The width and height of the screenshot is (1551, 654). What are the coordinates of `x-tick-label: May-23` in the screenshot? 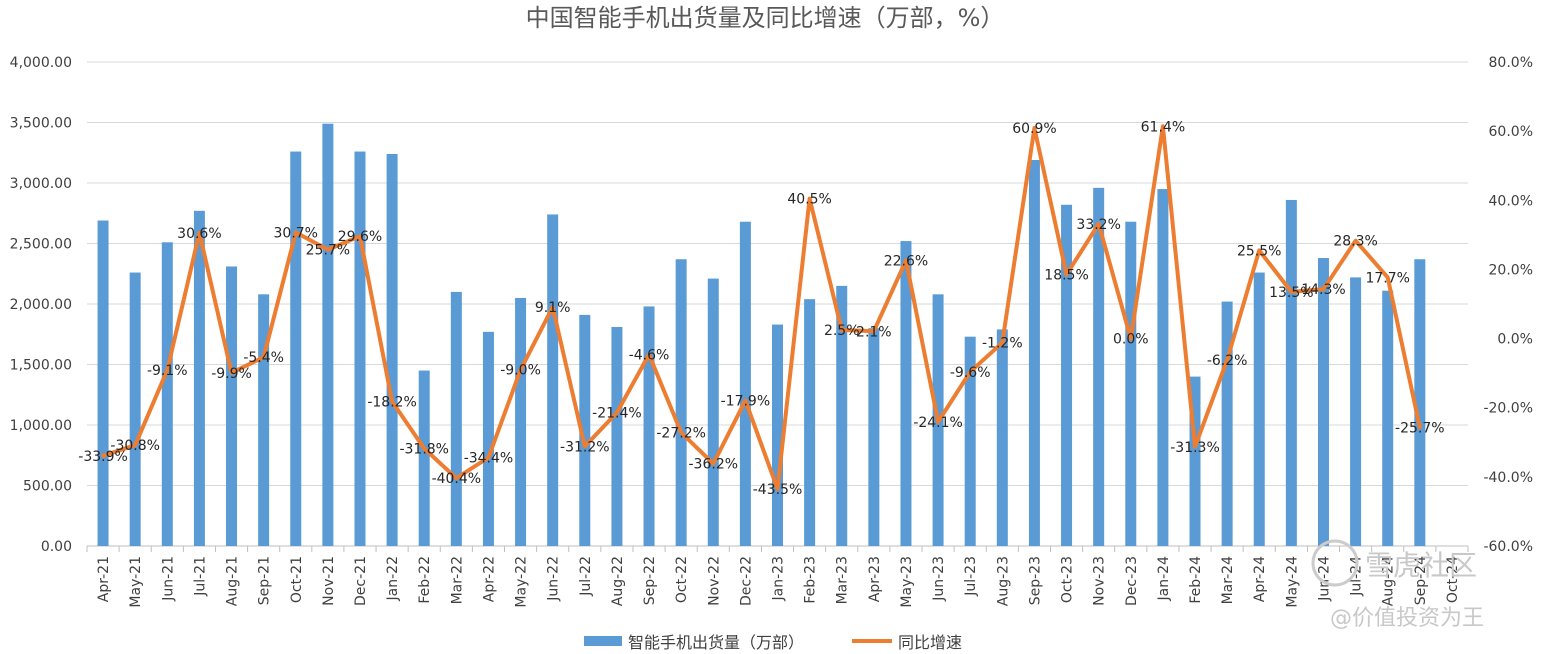 It's located at (907, 582).